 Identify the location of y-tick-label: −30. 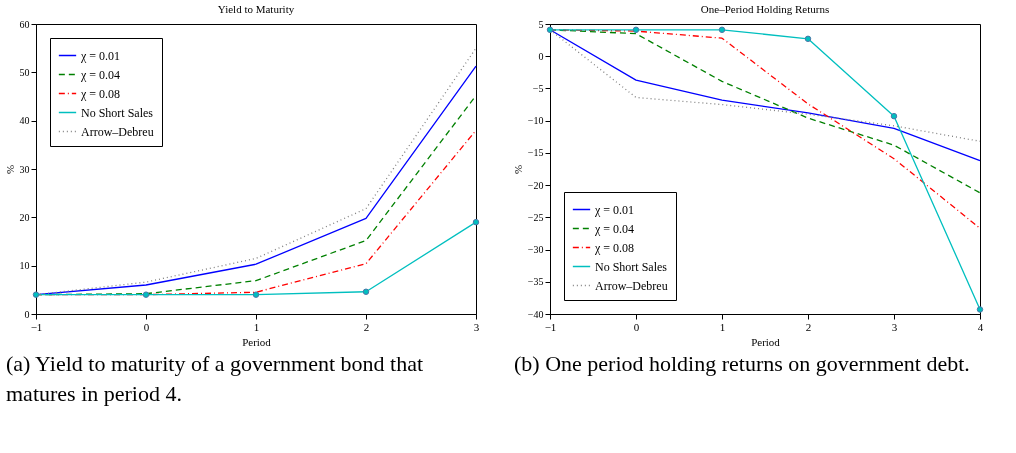
(535, 250).